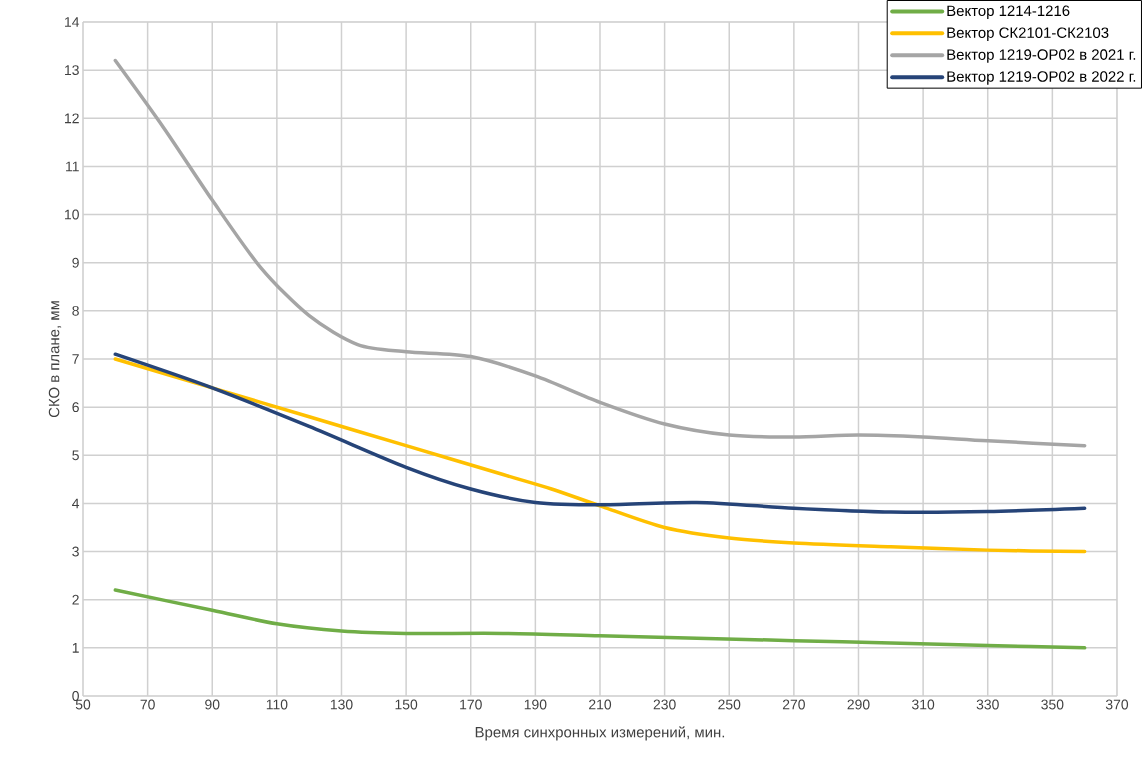 This screenshot has height=771, width=1142. I want to click on x-tick-label: 50, so click(83, 704).